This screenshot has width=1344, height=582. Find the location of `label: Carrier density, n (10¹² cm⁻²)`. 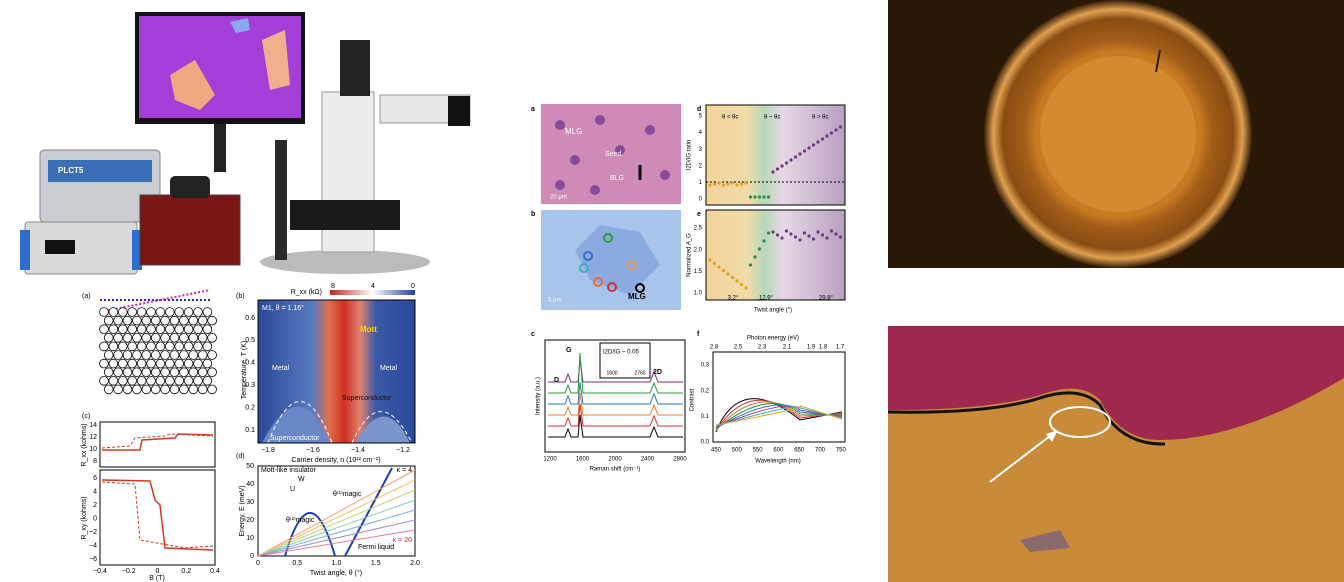

label: Carrier density, n (10¹² cm⁻²) is located at coordinates (335, 460).